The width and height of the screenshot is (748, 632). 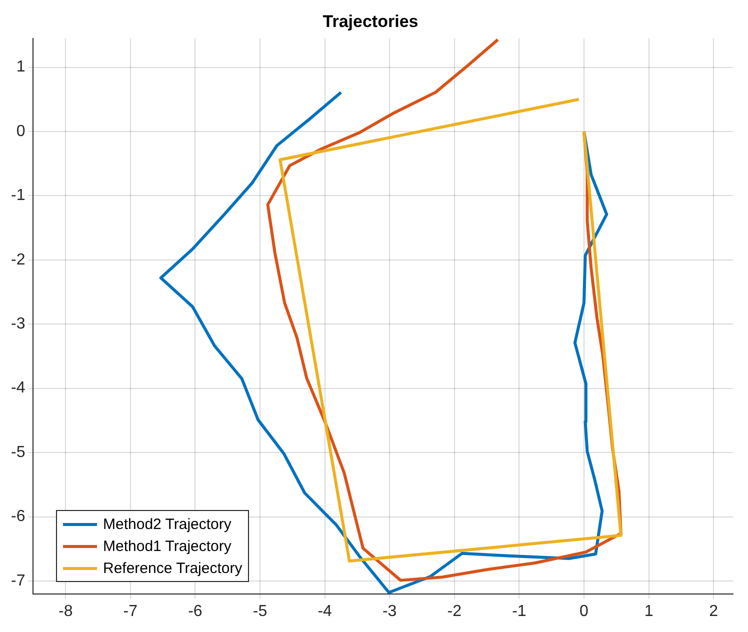 I want to click on y-tick-label: -4, so click(x=18, y=388).